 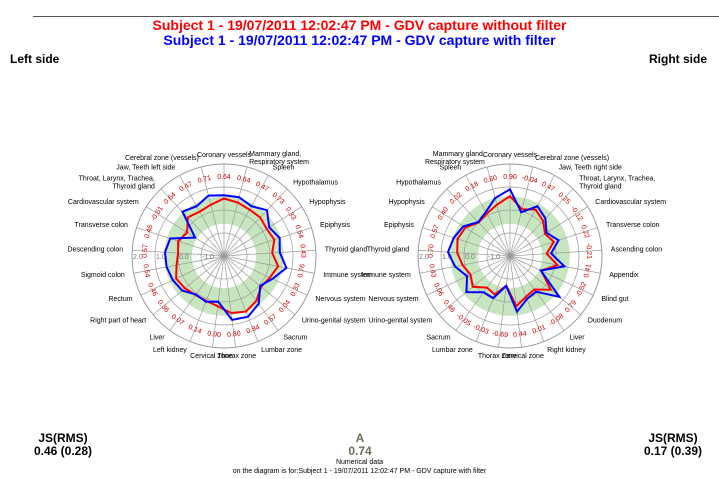 I want to click on value-label: 0.36, so click(x=163, y=306).